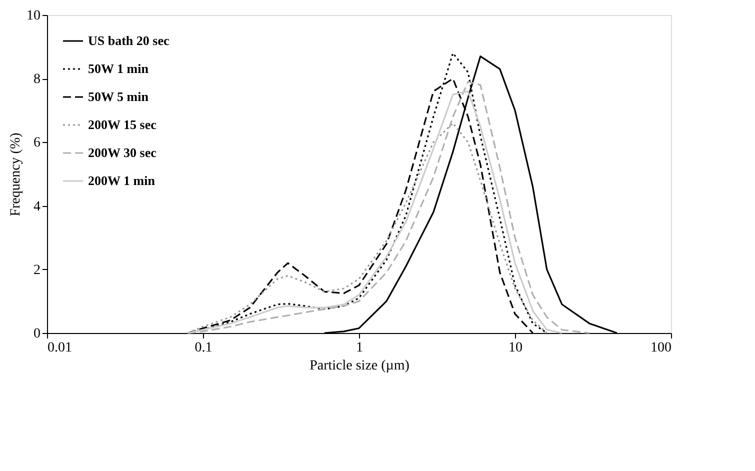 The height and width of the screenshot is (471, 755). Describe the element at coordinates (119, 96) in the screenshot. I see `legend-label: 50W 5 min` at that location.